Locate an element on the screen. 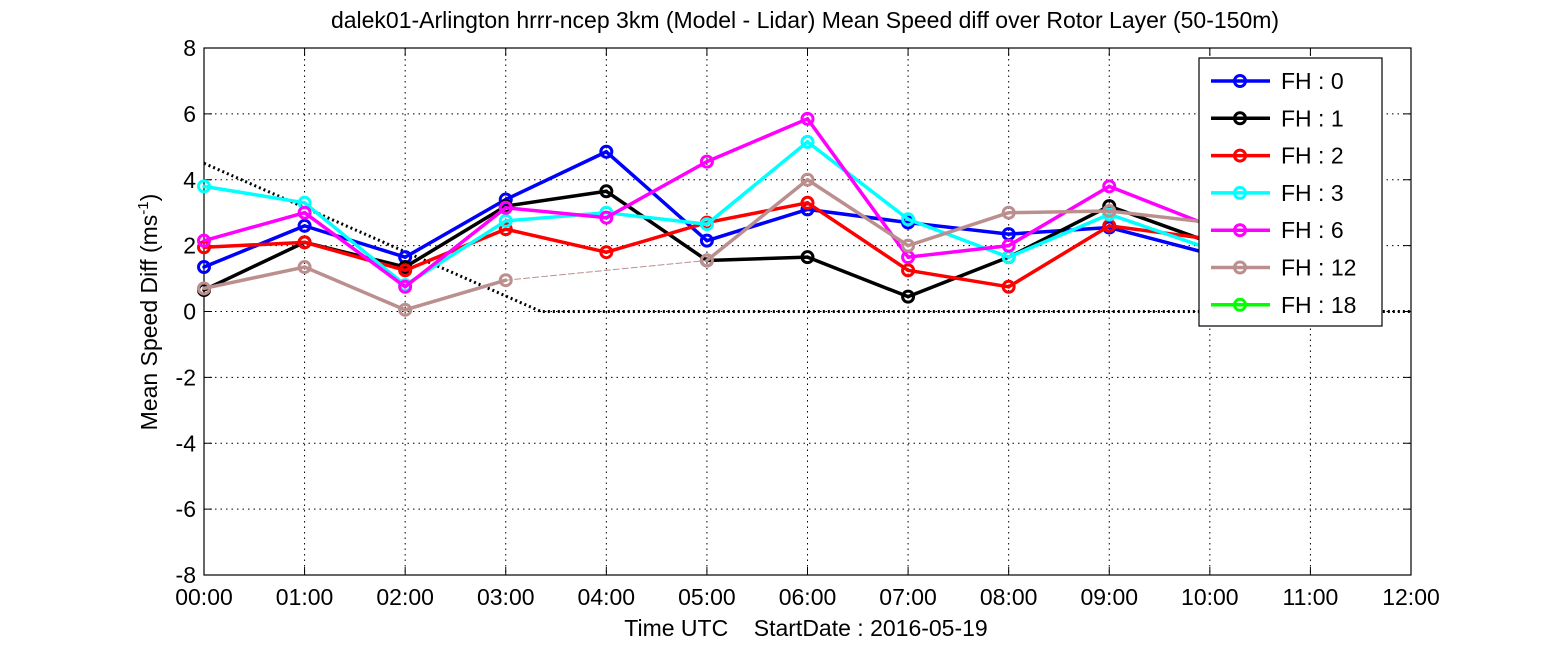  y-axis-label: Mean Speed Diff (ms-1) is located at coordinates (148, 312).